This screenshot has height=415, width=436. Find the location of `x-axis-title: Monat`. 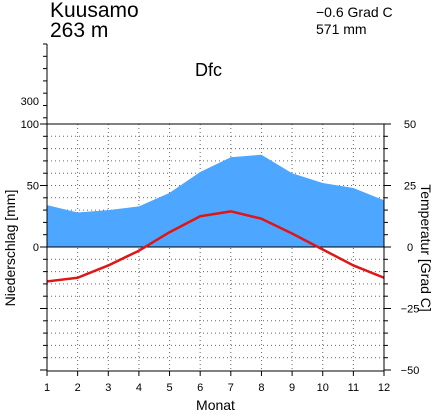

x-axis-title: Monat is located at coordinates (215, 405).